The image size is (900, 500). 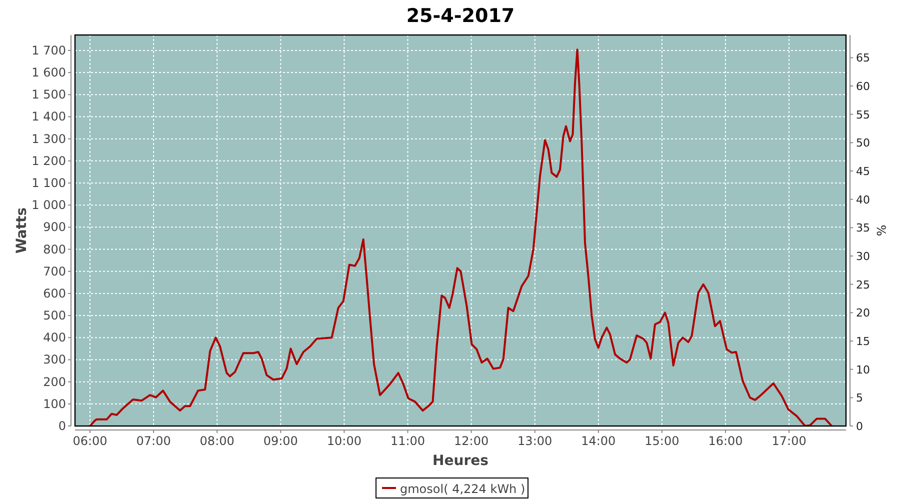 I want to click on y-tick-label: 700, so click(x=54, y=271).